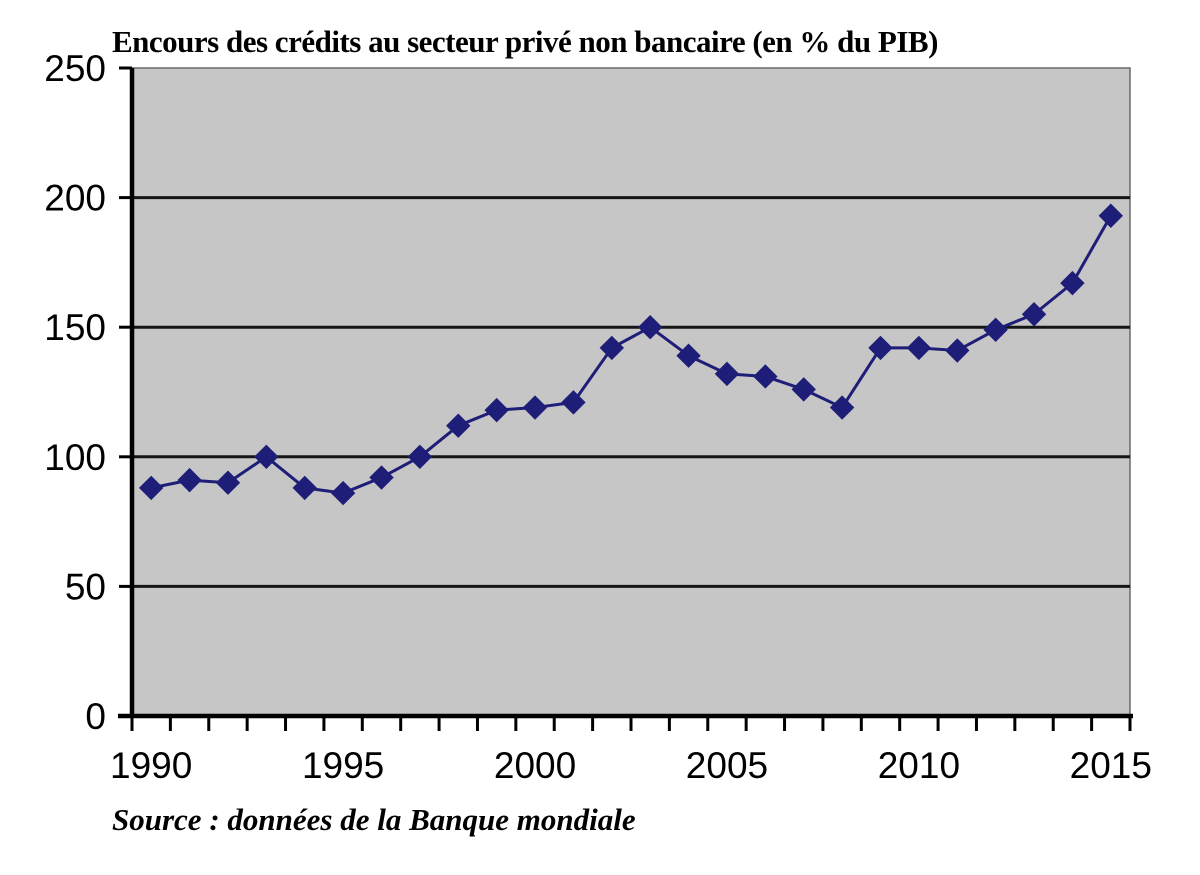  I want to click on y-tick-label: 150, so click(75, 327).